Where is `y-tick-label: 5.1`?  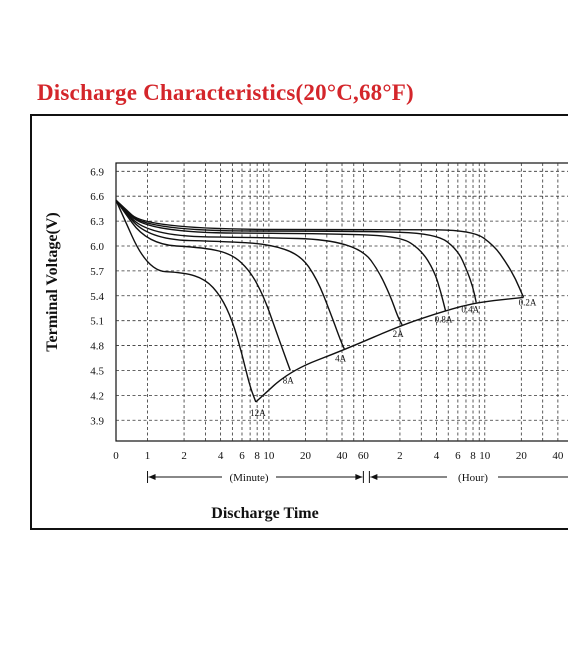
y-tick-label: 5.1 is located at coordinates (97, 322).